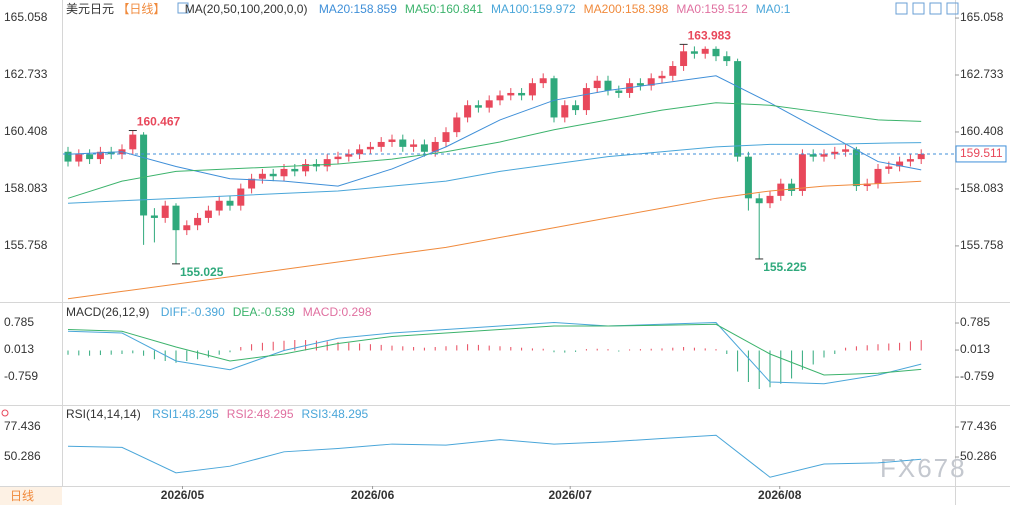  What do you see at coordinates (712, 9) in the screenshot?
I see `legend-entry: MA0:159.512` at bounding box center [712, 9].